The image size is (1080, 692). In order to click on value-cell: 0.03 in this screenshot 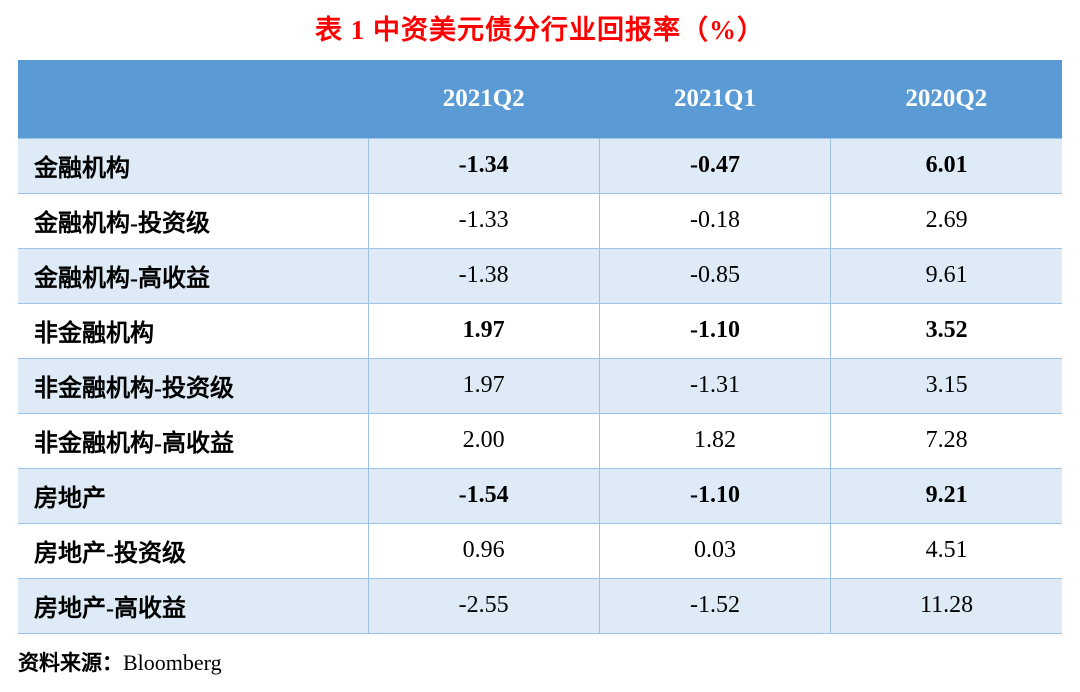, I will do `click(714, 550)`.